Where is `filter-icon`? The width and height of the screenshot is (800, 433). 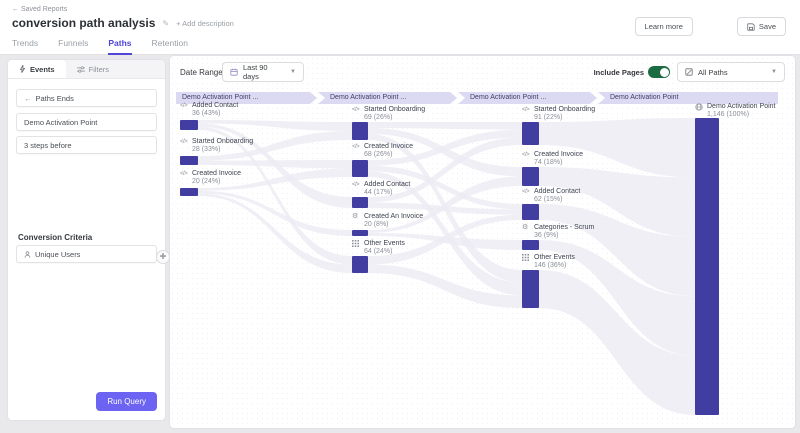
filter-icon is located at coordinates (80, 69).